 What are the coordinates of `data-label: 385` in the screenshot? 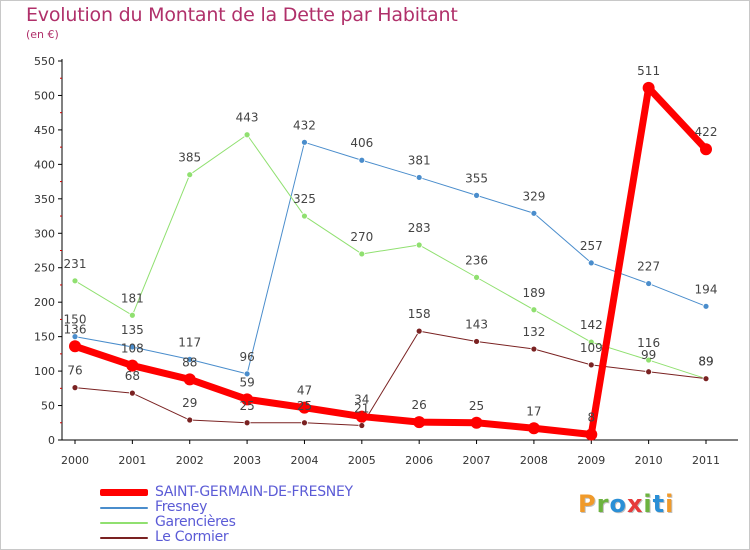 It's located at (189, 158).